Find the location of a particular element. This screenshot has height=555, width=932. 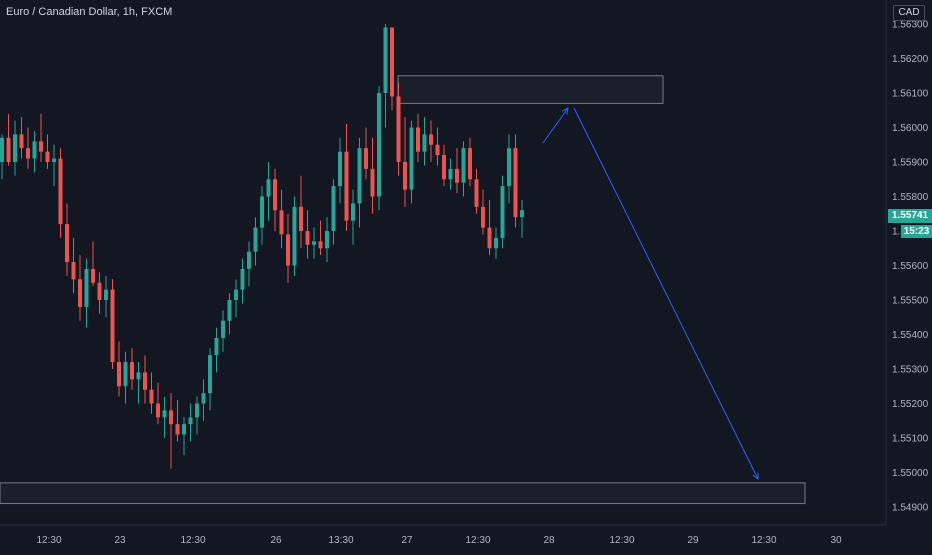

price-tick-label: 1.56000 is located at coordinates (910, 128).